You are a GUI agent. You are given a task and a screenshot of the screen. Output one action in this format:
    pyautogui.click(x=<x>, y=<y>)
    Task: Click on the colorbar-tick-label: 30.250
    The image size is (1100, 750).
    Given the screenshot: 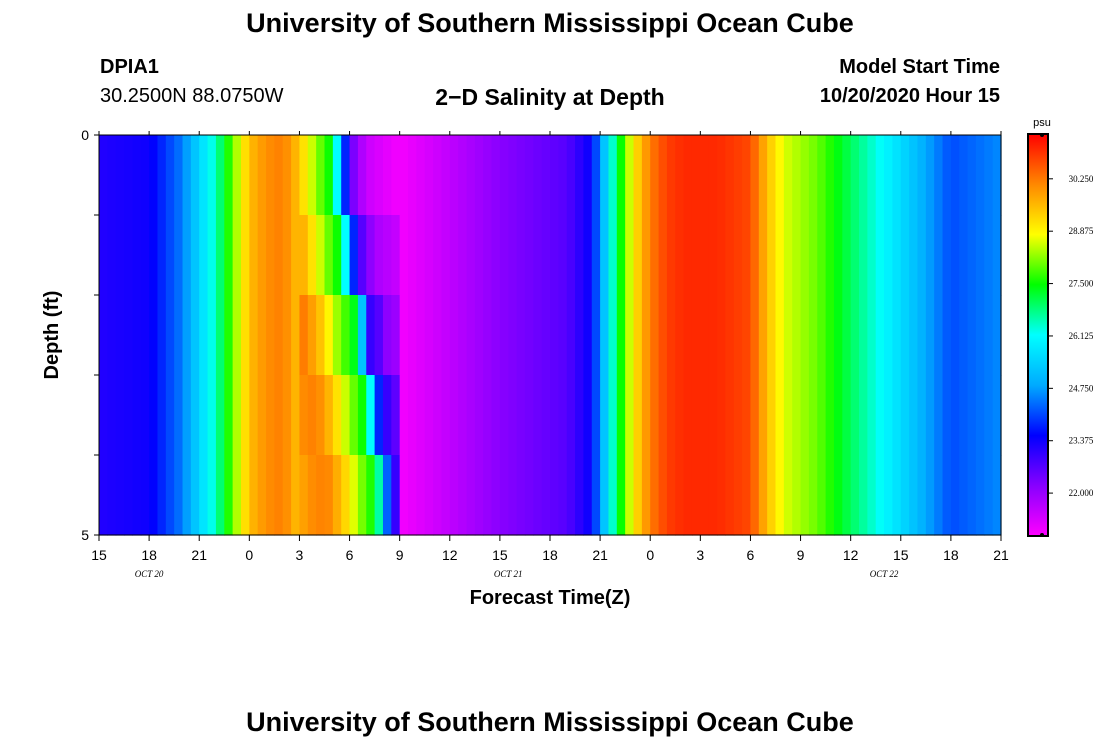 What is the action you would take?
    pyautogui.click(x=1081, y=179)
    